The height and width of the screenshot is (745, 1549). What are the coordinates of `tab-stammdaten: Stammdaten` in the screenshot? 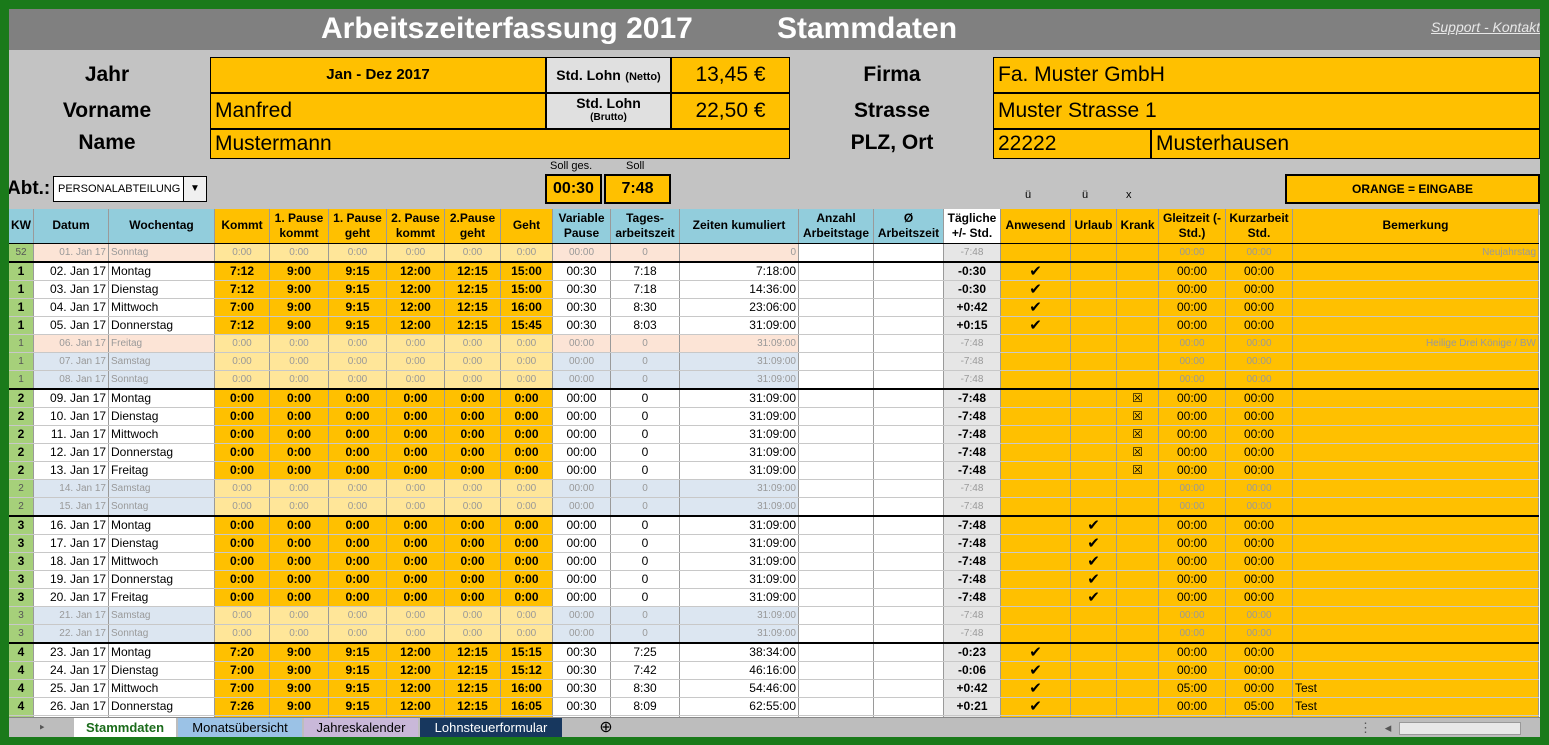 It's located at (125, 727).